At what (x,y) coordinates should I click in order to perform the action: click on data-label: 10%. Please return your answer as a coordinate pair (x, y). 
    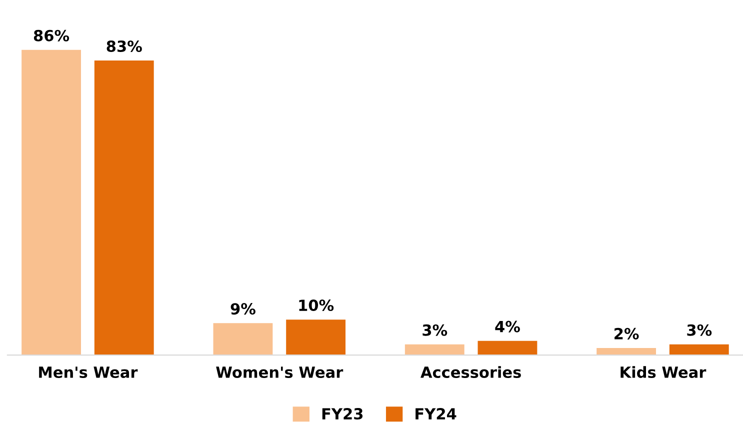
    Looking at the image, I should click on (316, 306).